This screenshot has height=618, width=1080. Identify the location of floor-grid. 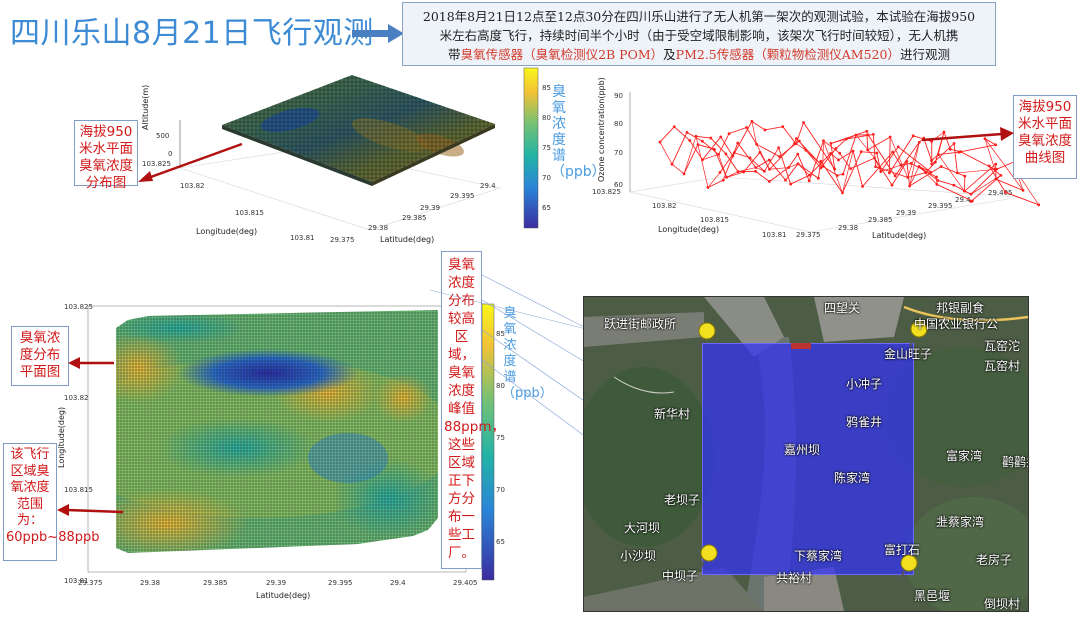
(825, 204).